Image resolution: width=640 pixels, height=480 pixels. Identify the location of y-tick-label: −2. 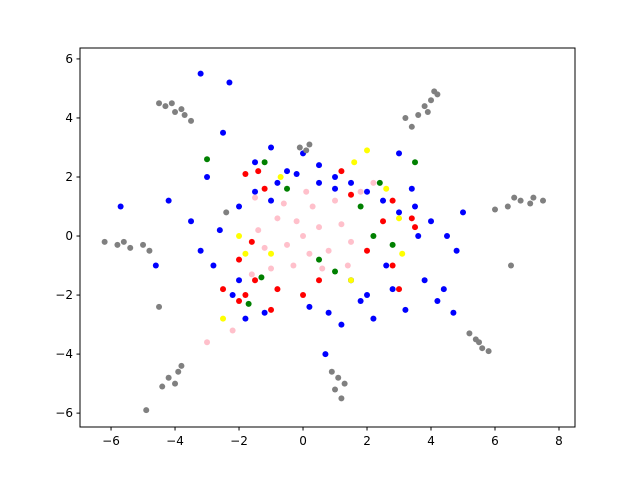
(64, 295).